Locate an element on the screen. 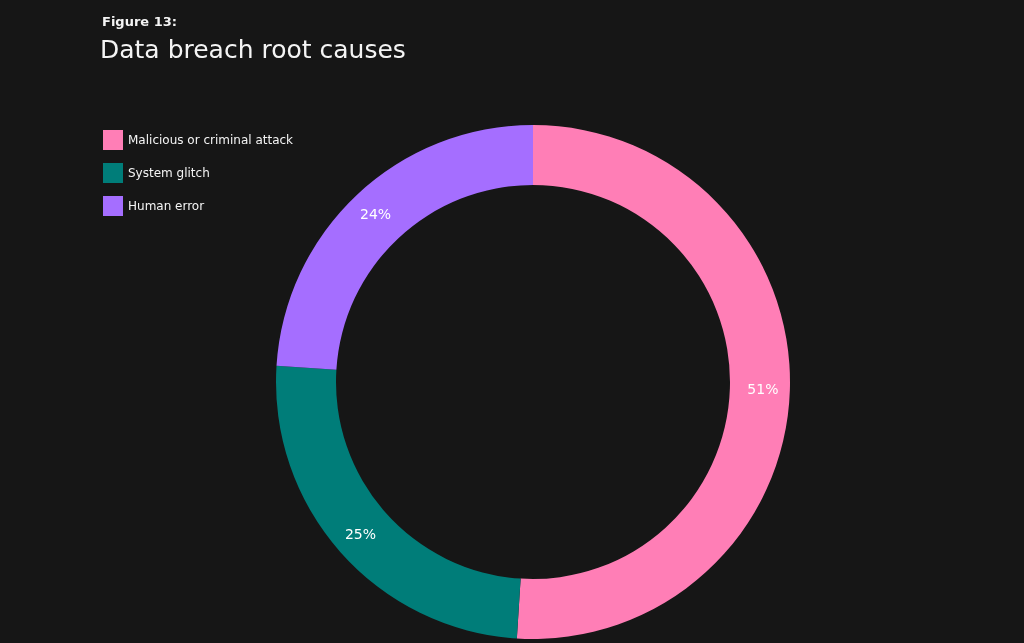  data-label: 25% is located at coordinates (360, 534).